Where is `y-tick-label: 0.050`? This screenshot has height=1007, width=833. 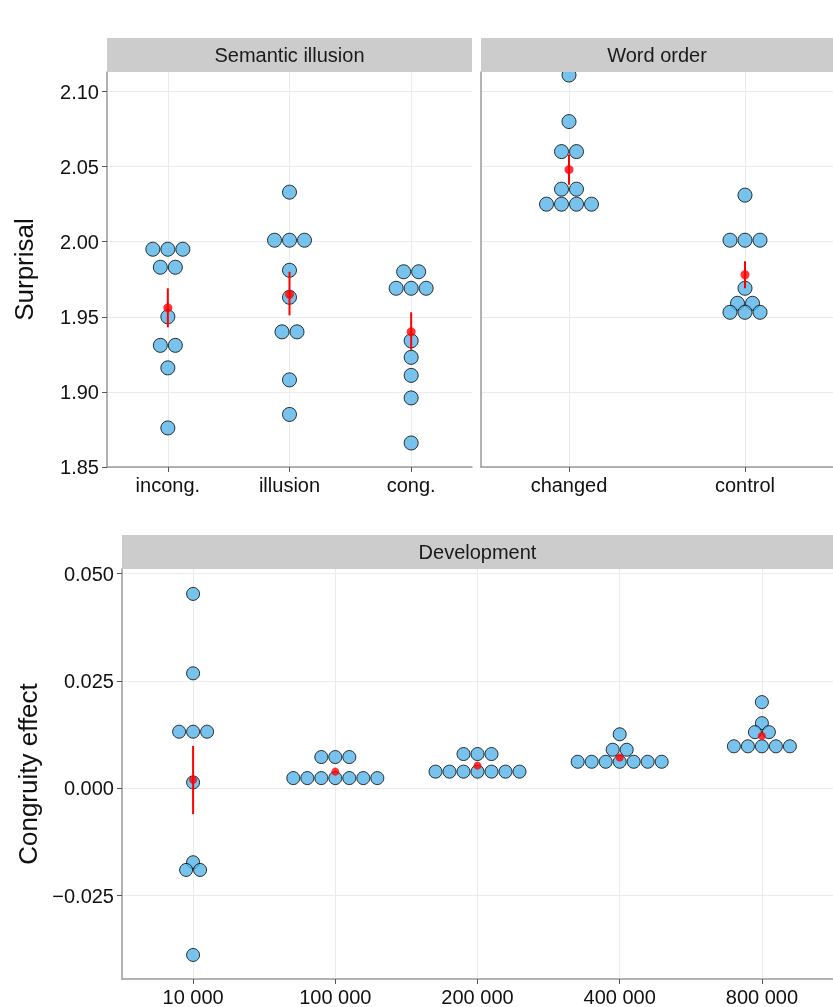
y-tick-label: 0.050 is located at coordinates (88, 573).